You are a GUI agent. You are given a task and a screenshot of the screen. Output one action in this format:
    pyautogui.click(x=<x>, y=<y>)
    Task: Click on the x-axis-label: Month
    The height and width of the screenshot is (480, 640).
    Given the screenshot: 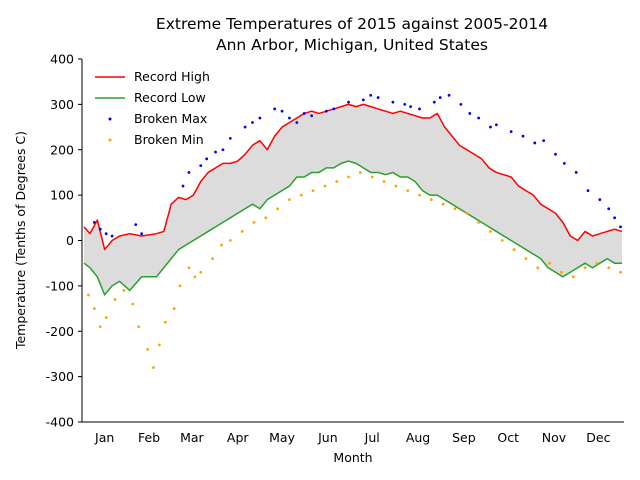 What is the action you would take?
    pyautogui.click(x=352, y=457)
    